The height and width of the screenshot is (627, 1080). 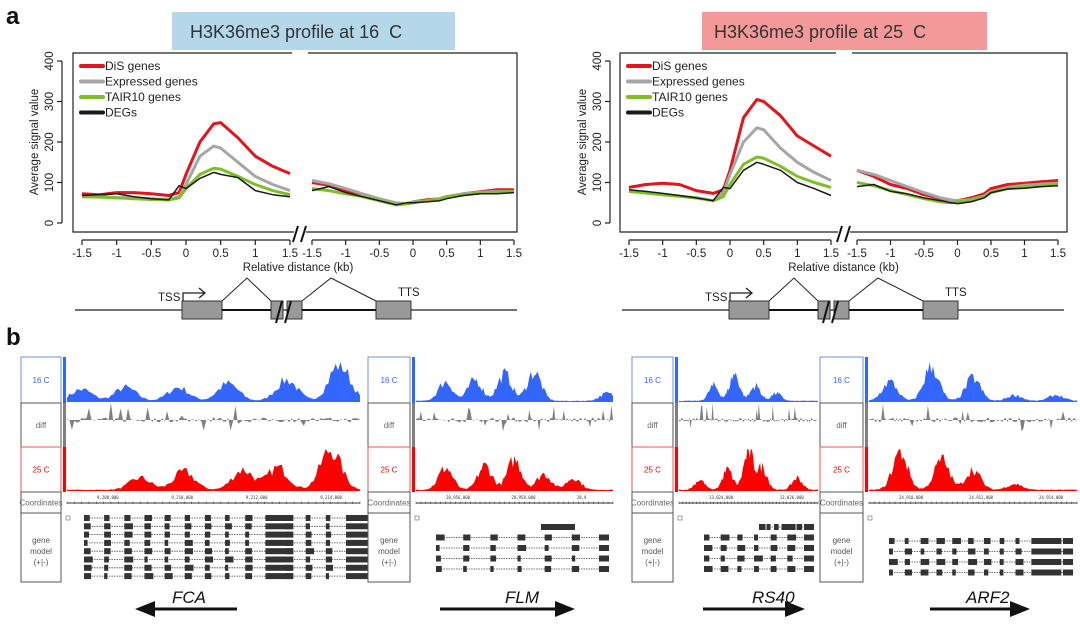 What do you see at coordinates (598, 182) in the screenshot?
I see `y-tick-label: 100` at bounding box center [598, 182].